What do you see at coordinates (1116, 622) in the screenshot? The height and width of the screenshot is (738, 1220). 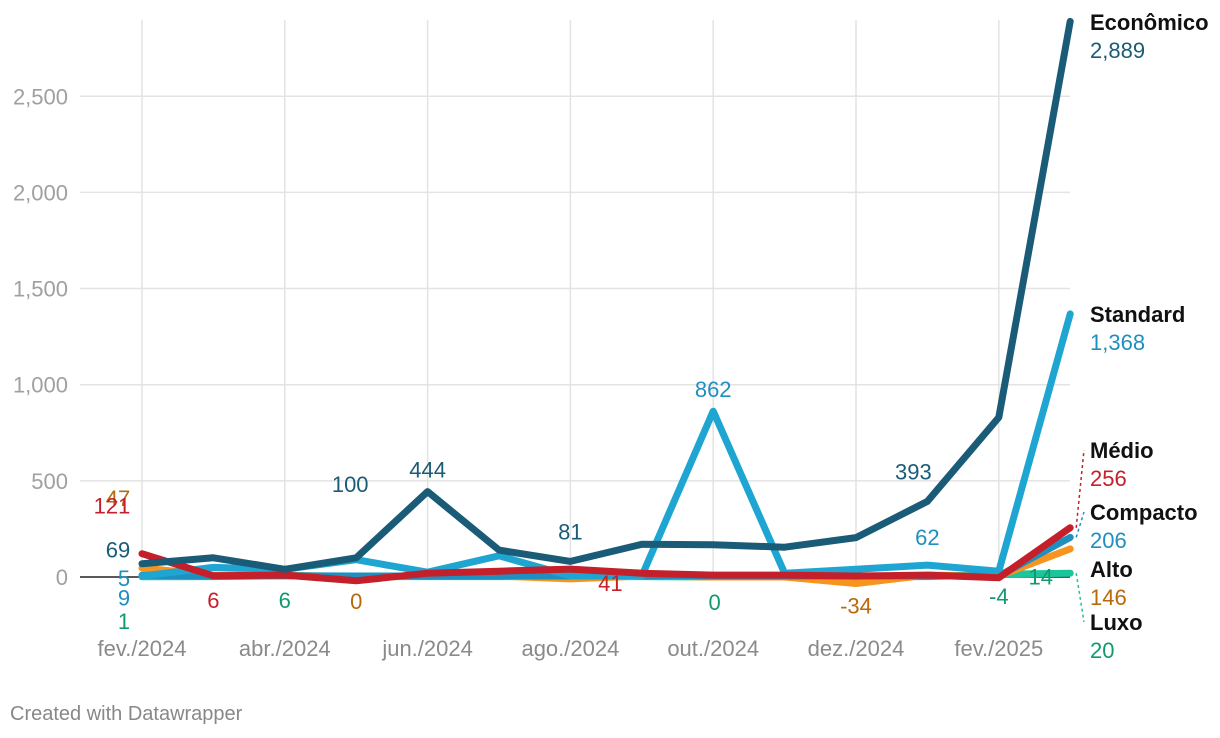 I see `end-label-name: Luxo` at bounding box center [1116, 622].